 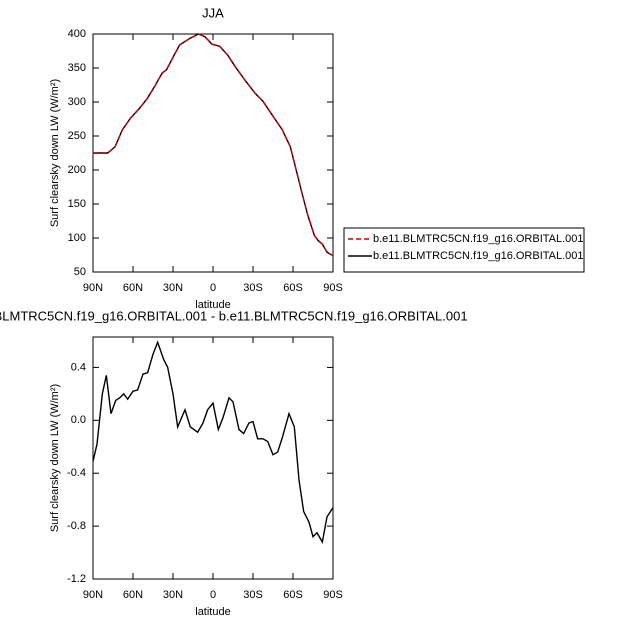 What do you see at coordinates (77, 136) in the screenshot?
I see `y-tick-label: 250` at bounding box center [77, 136].